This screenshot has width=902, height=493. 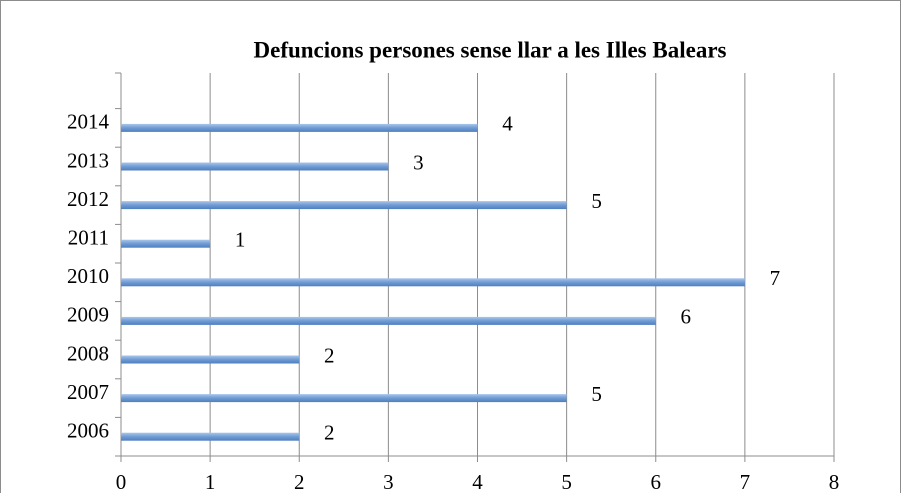 What do you see at coordinates (834, 481) in the screenshot?
I see `x-tick-label: 8` at bounding box center [834, 481].